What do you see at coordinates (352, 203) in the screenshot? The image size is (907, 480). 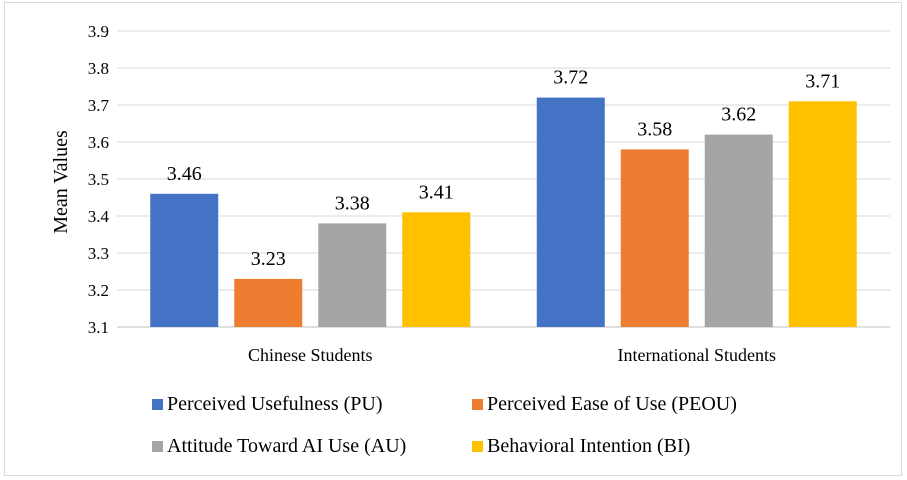 I see `data-label: 3.38` at bounding box center [352, 203].